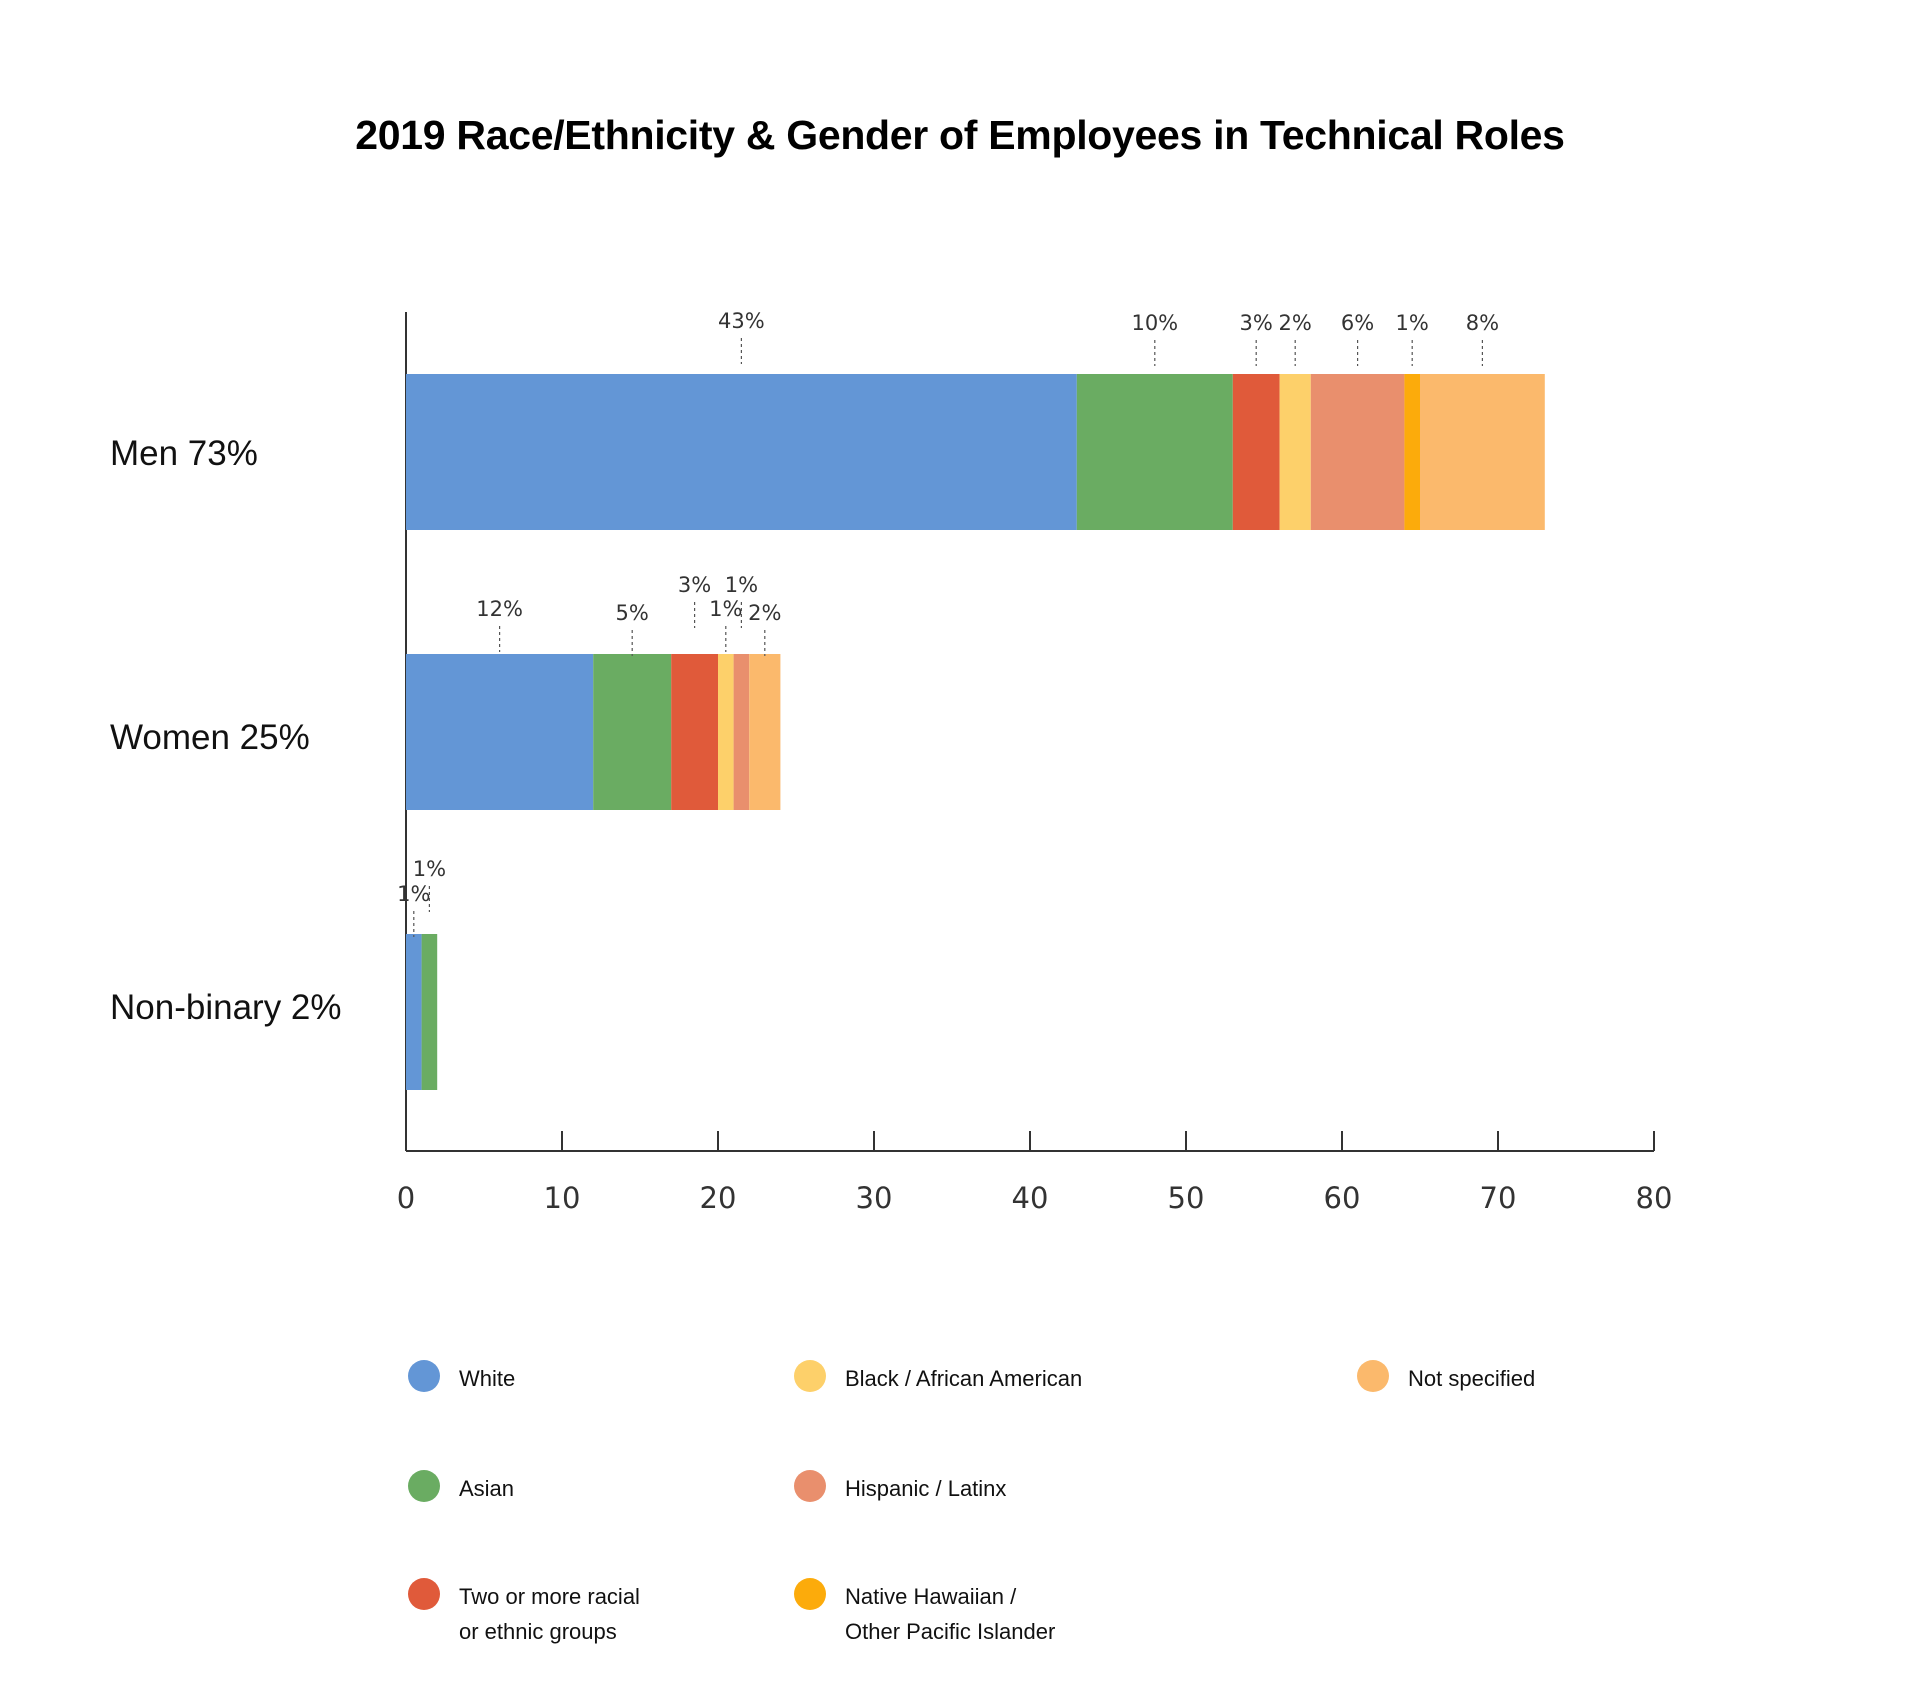 The image size is (1920, 1683). I want to click on category-label-men: Men 73%, so click(184, 453).